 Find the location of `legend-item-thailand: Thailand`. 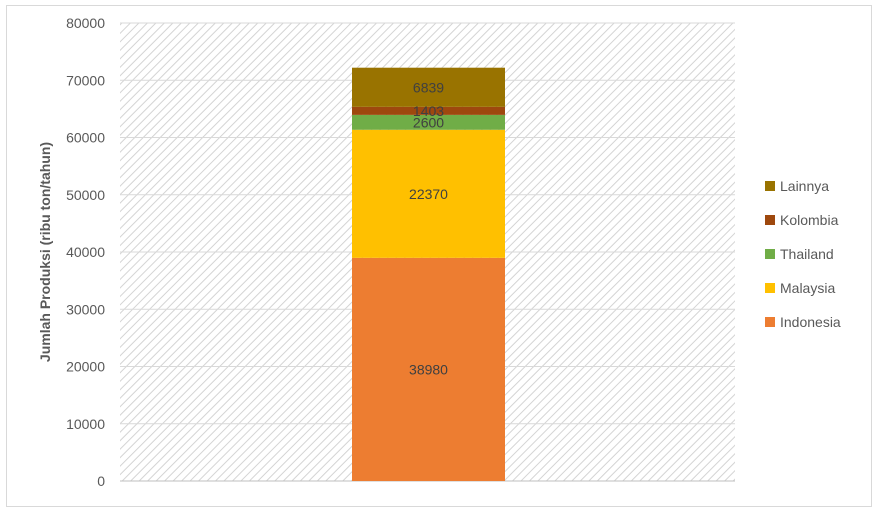

legend-item-thailand: Thailand is located at coordinates (799, 254).